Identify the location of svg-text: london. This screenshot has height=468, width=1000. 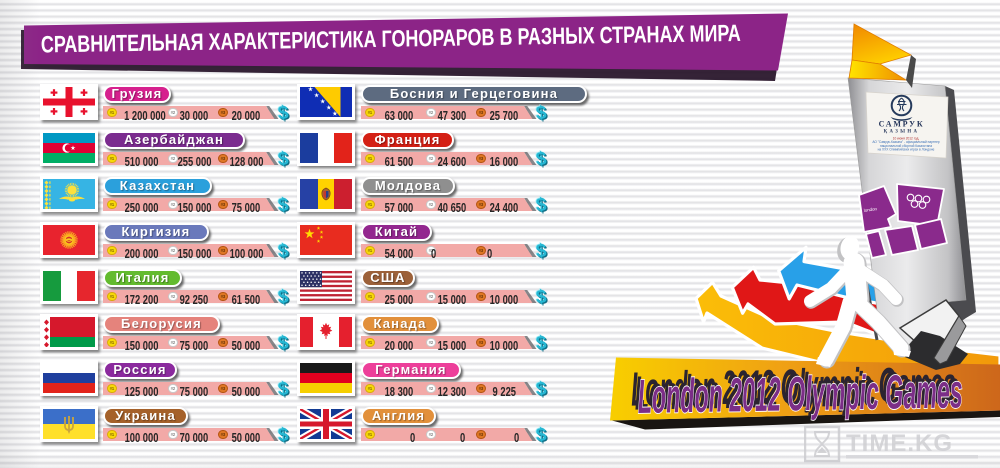
(870, 209).